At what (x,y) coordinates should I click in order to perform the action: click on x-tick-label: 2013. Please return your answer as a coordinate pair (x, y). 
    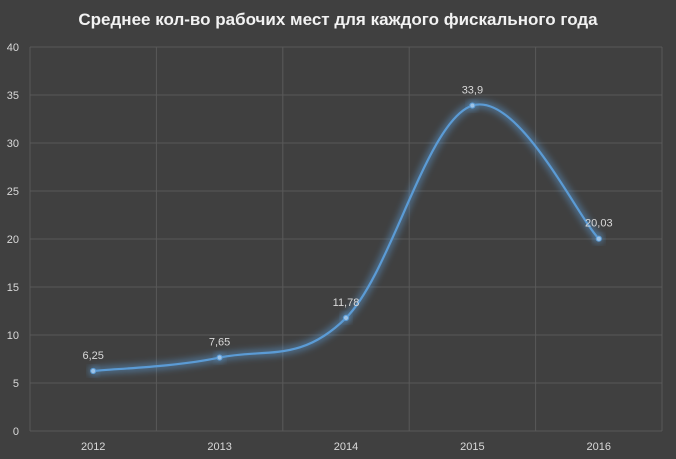
    Looking at the image, I should click on (219, 447).